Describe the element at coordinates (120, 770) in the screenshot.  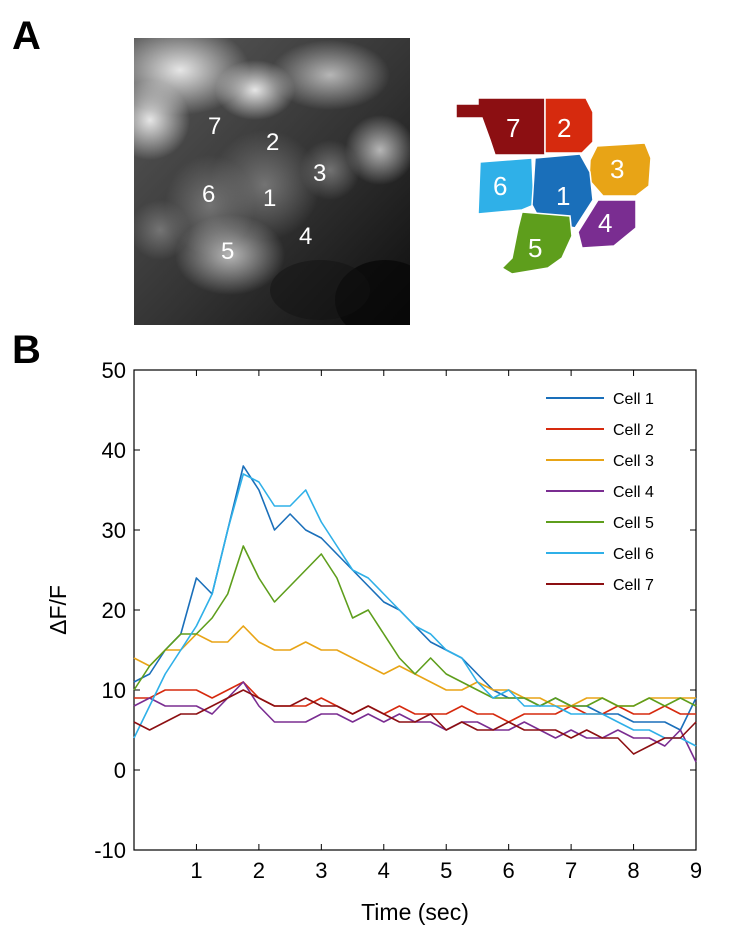
I see `y-tick-label: 0` at that location.